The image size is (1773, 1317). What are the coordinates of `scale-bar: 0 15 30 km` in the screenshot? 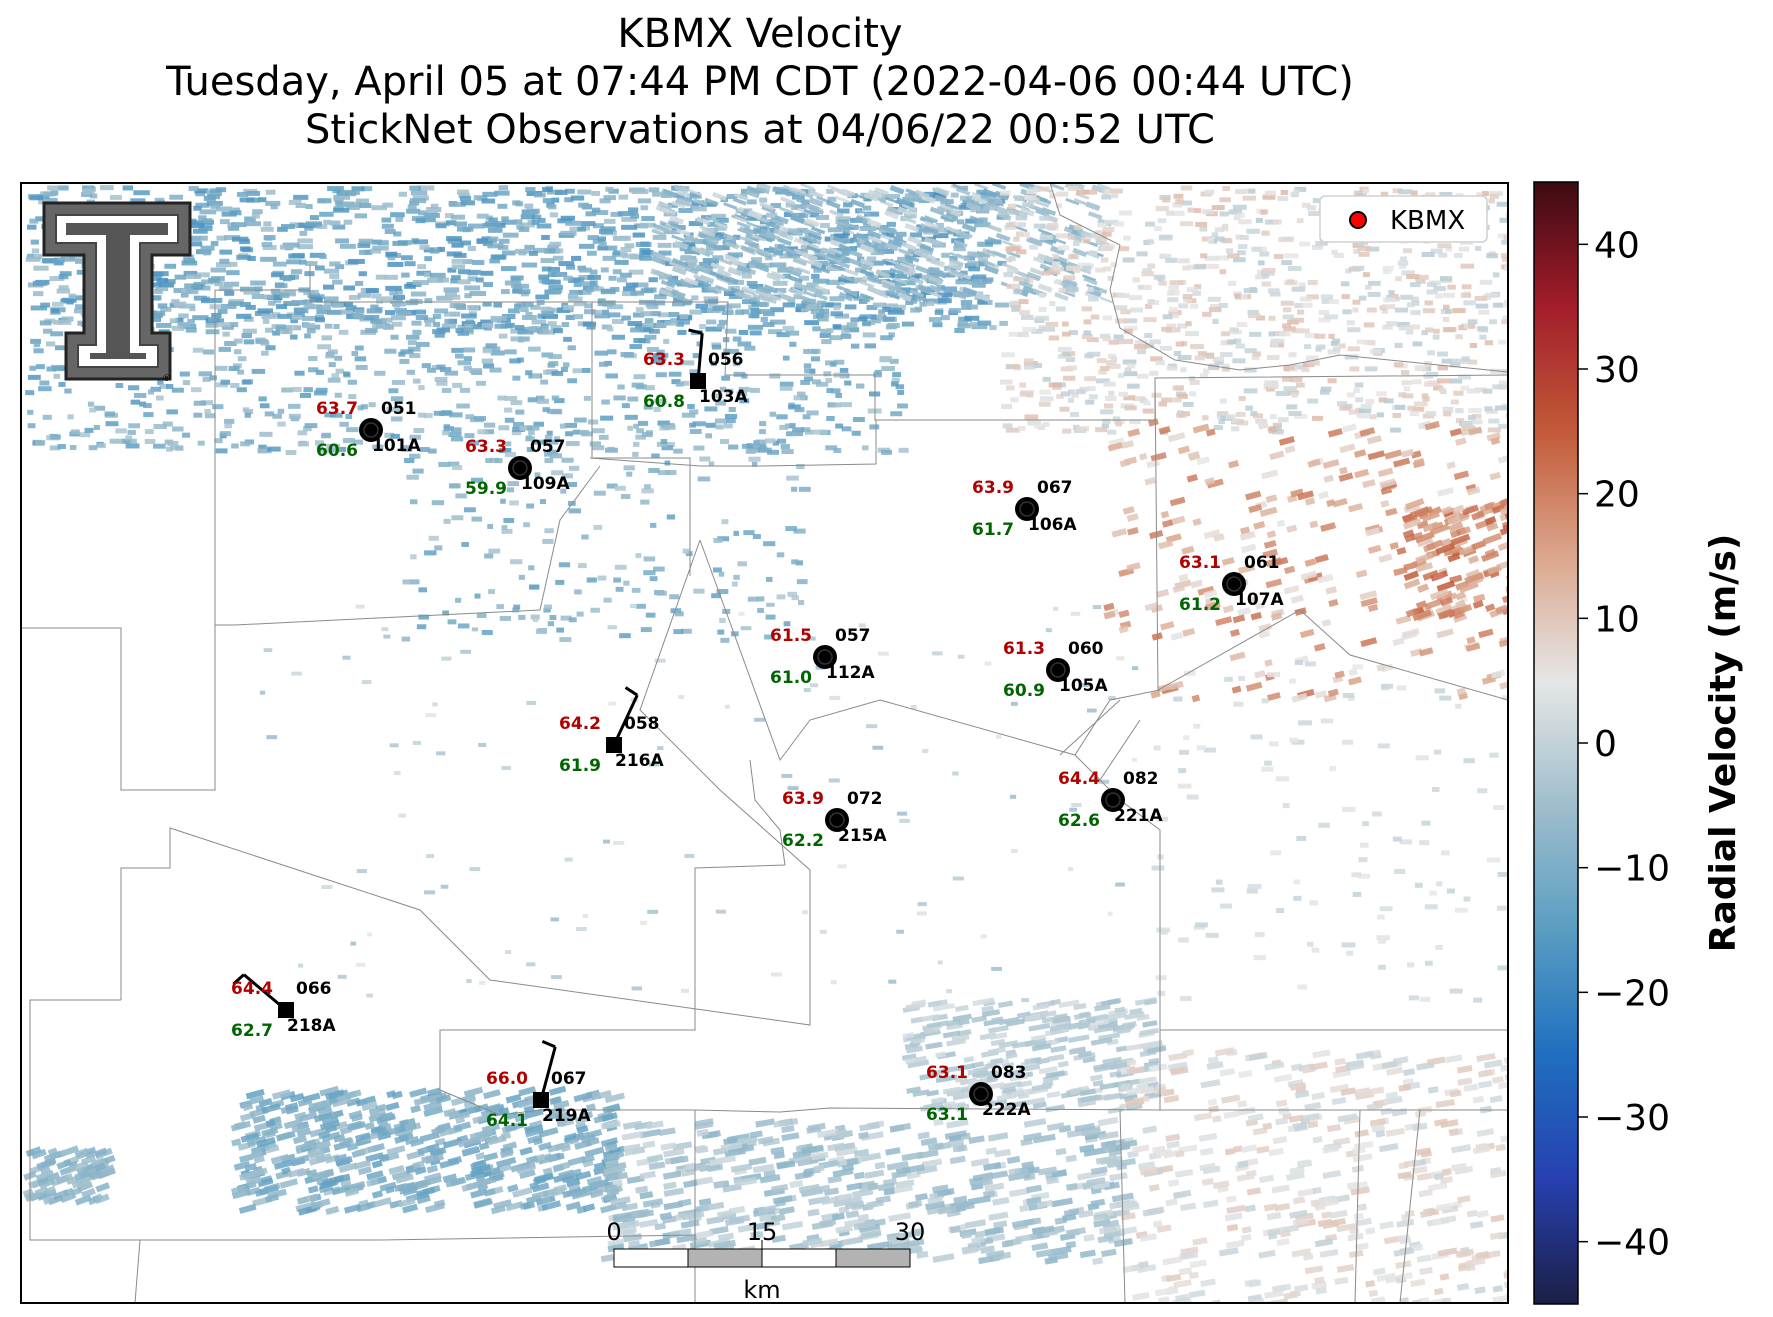 It's located at (765, 1261).